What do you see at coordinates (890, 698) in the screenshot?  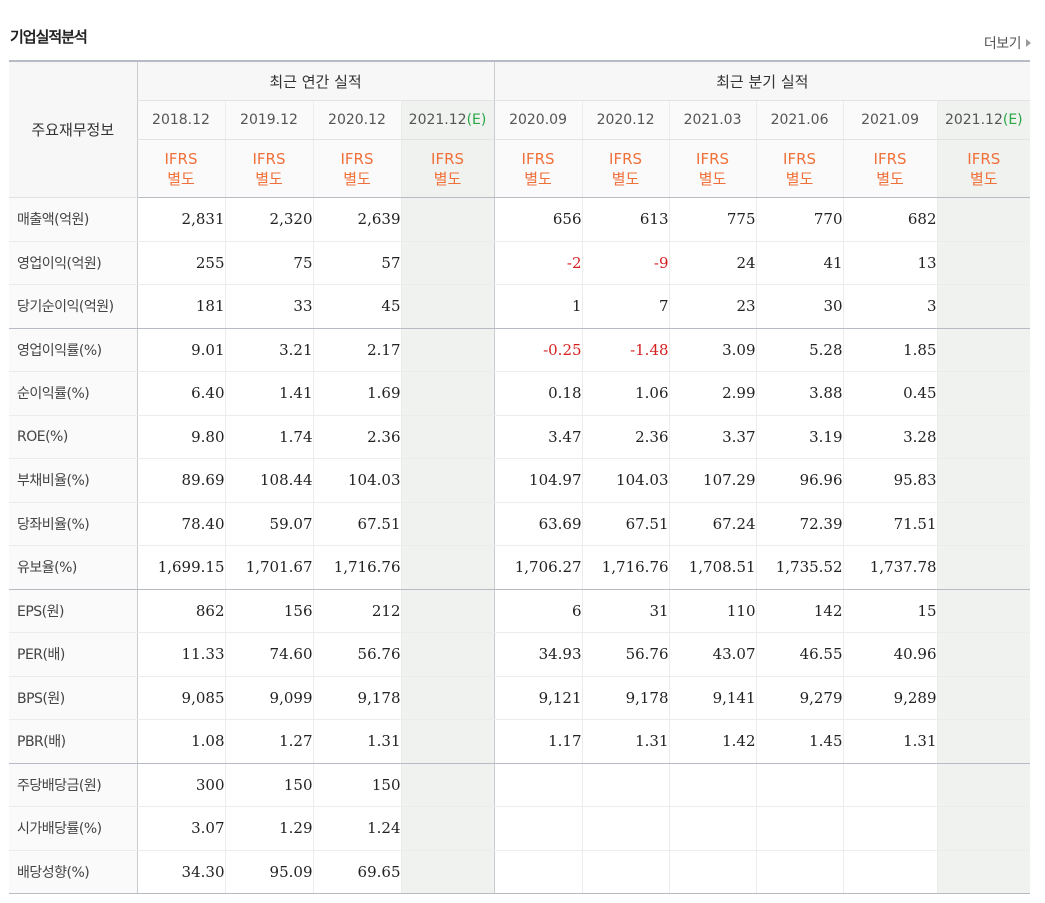 I see `table-cell: 9,289` at bounding box center [890, 698].